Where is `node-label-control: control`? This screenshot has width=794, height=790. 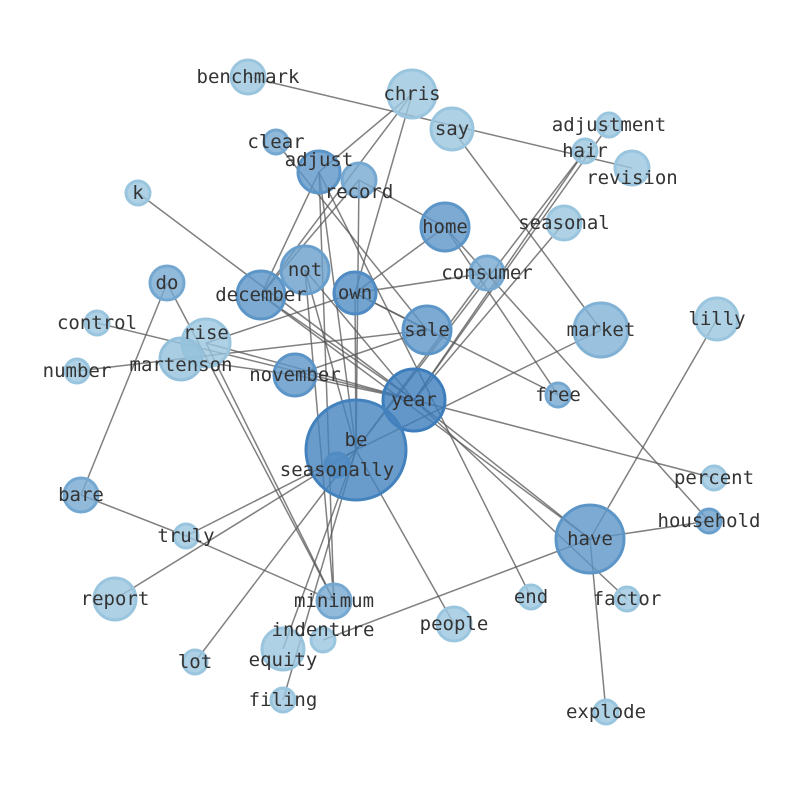 node-label-control: control is located at coordinates (97, 323).